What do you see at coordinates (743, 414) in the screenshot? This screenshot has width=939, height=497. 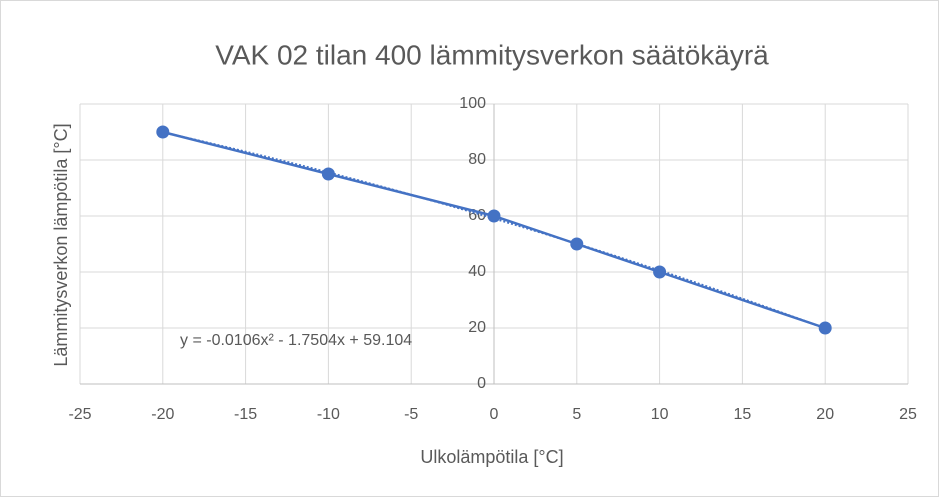 I see `x-tick-label: 15` at bounding box center [743, 414].